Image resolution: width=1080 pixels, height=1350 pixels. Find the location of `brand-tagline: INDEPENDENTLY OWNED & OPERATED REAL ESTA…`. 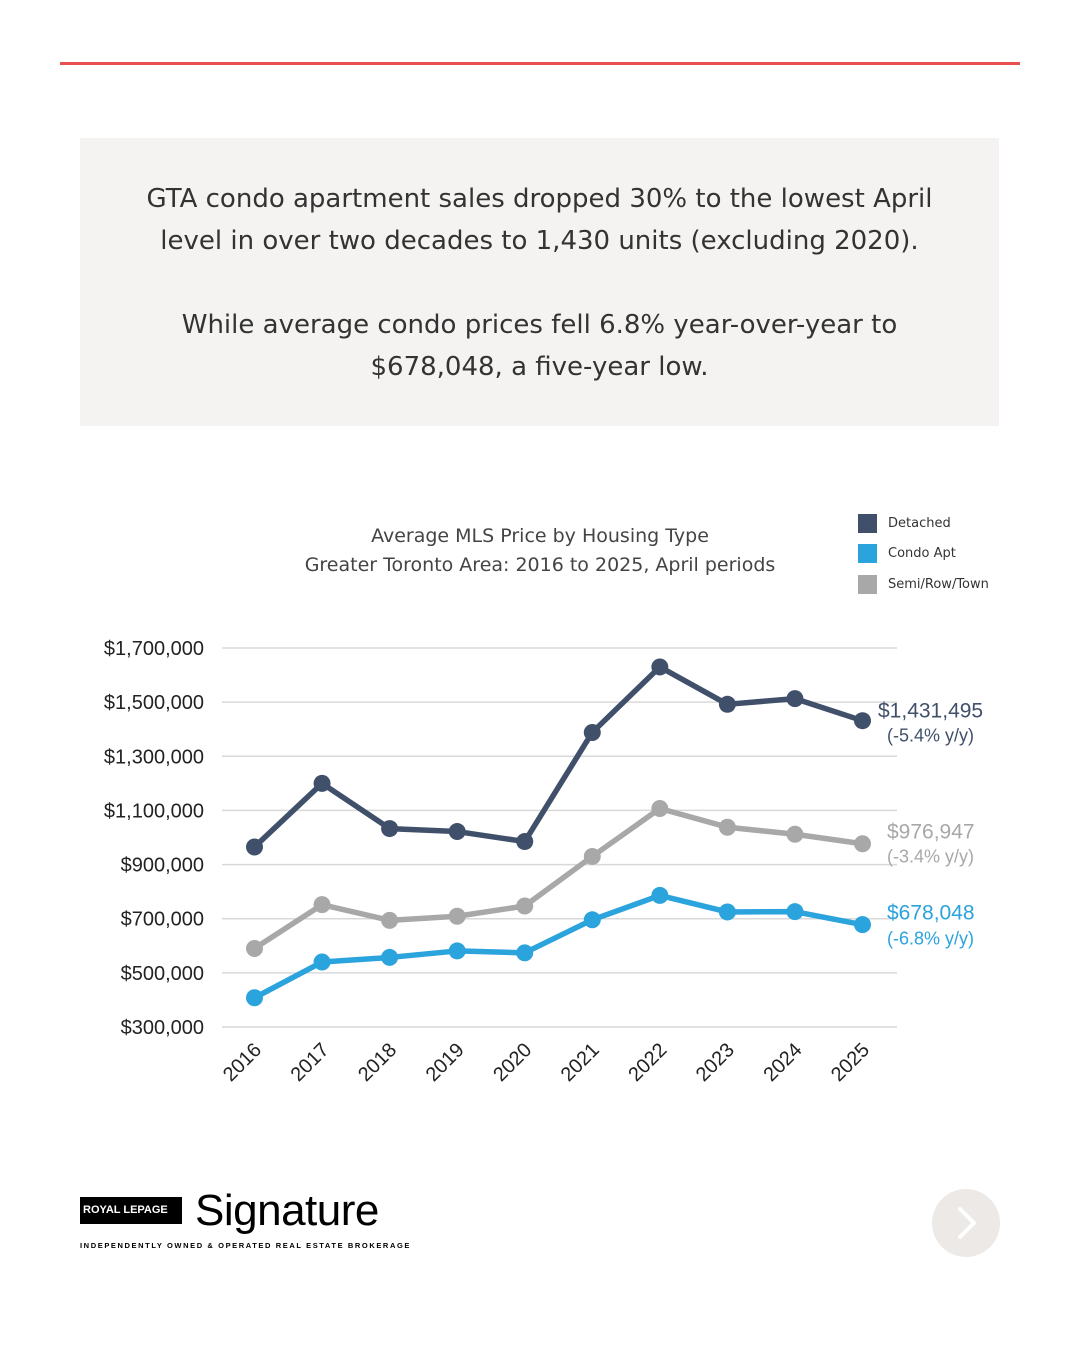

brand-tagline: INDEPENDENTLY OWNED & OPERATED REAL ESTA… is located at coordinates (246, 1245).